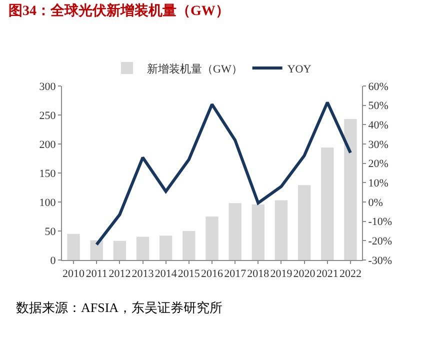 This screenshot has height=342, width=424. Describe the element at coordinates (47, 144) in the screenshot. I see `y-tick-label: 200` at that location.